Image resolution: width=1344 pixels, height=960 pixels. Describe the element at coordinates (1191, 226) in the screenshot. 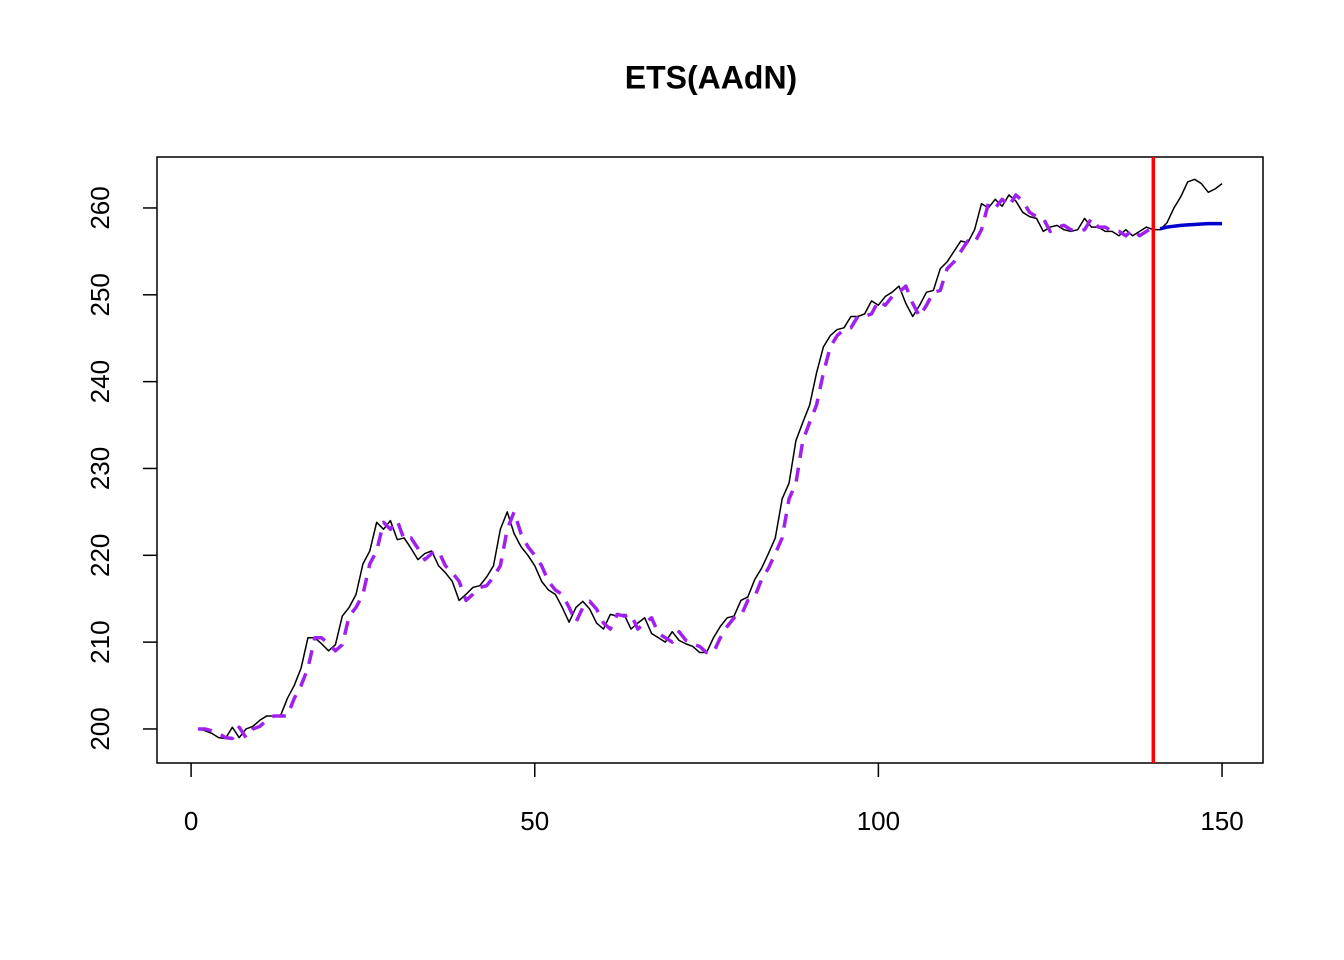

I see `series-line` at that location.